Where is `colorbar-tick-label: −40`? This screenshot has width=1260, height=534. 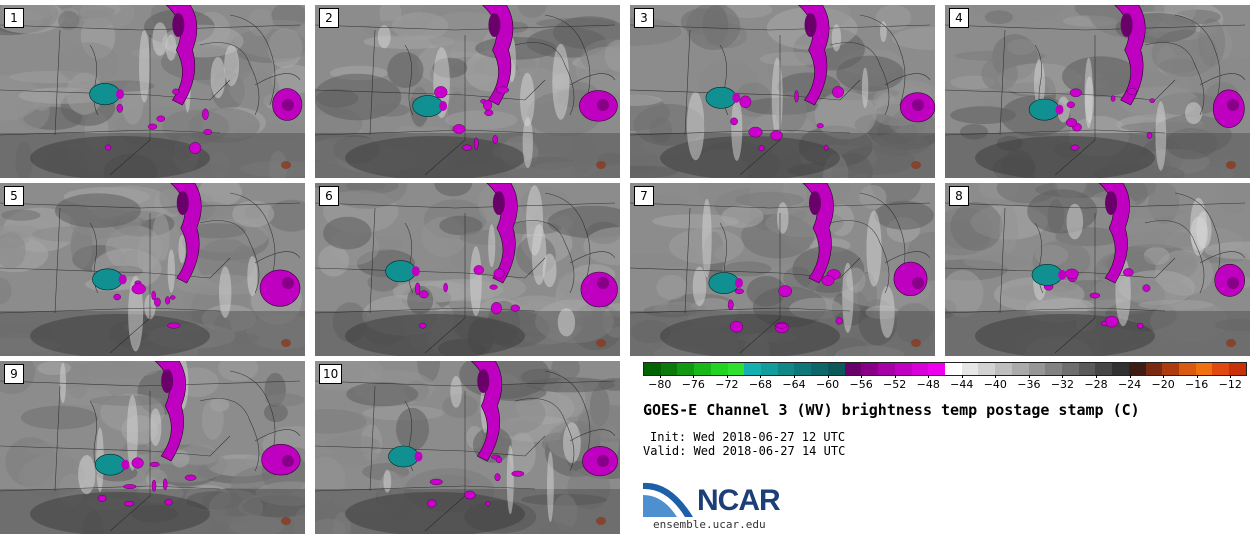
colorbar-tick-label: −40 is located at coordinates (995, 384).